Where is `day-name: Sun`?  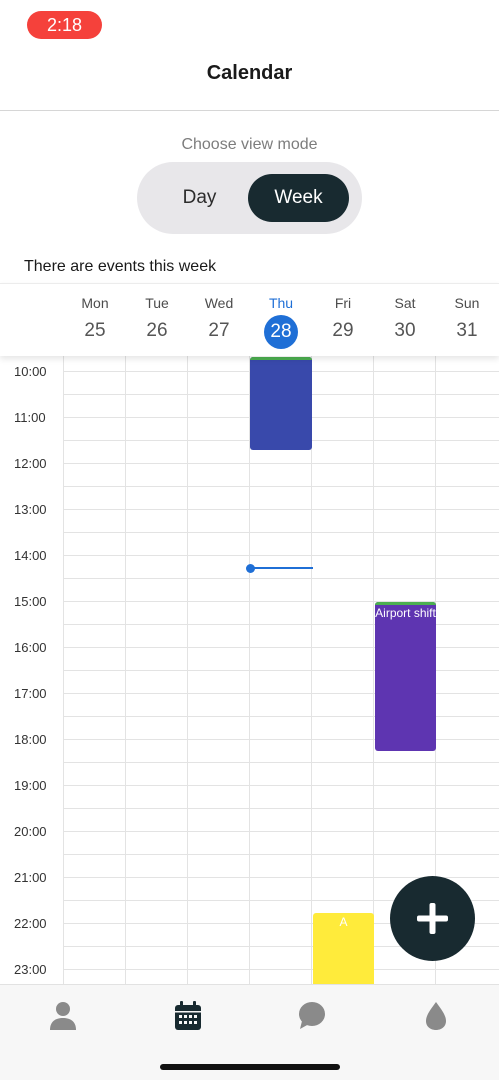 day-name: Sun is located at coordinates (467, 303).